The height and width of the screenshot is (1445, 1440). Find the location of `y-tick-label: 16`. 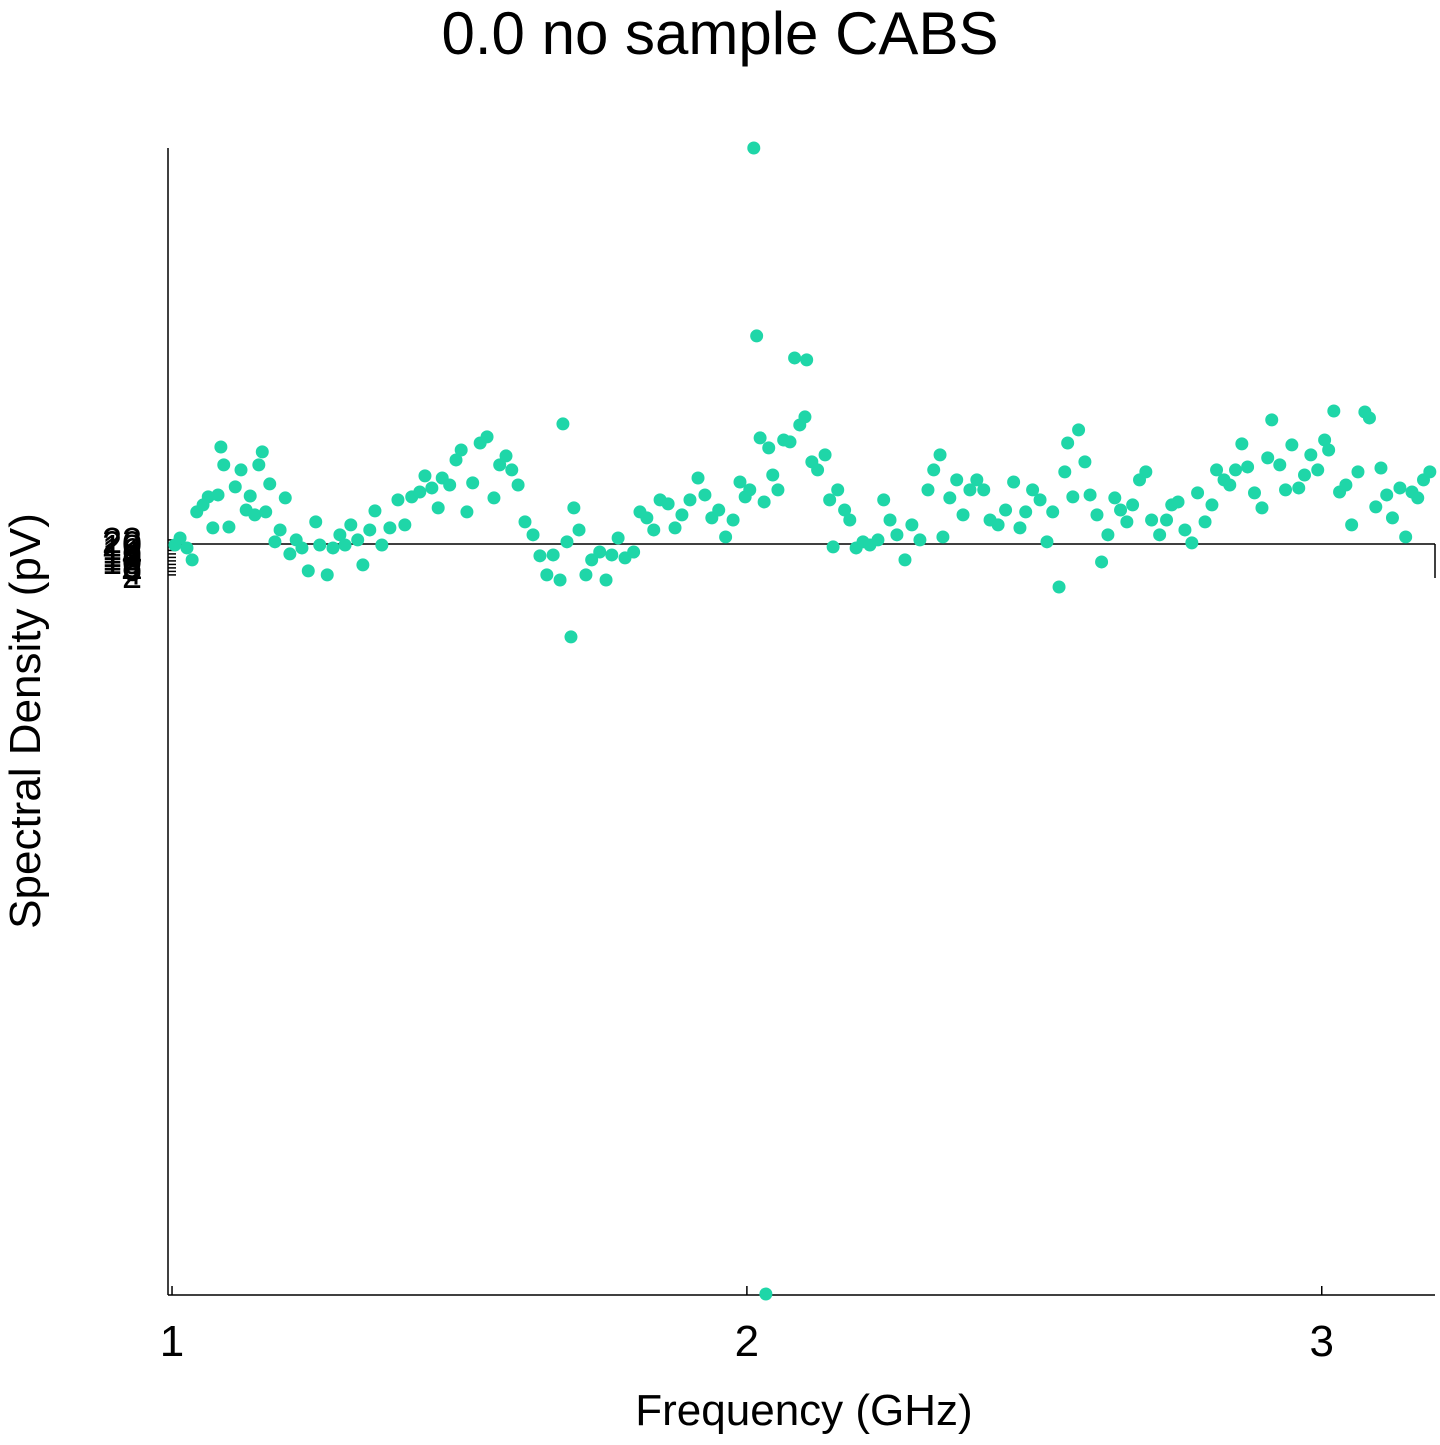

y-tick-label: 16 is located at coordinates (122, 550).